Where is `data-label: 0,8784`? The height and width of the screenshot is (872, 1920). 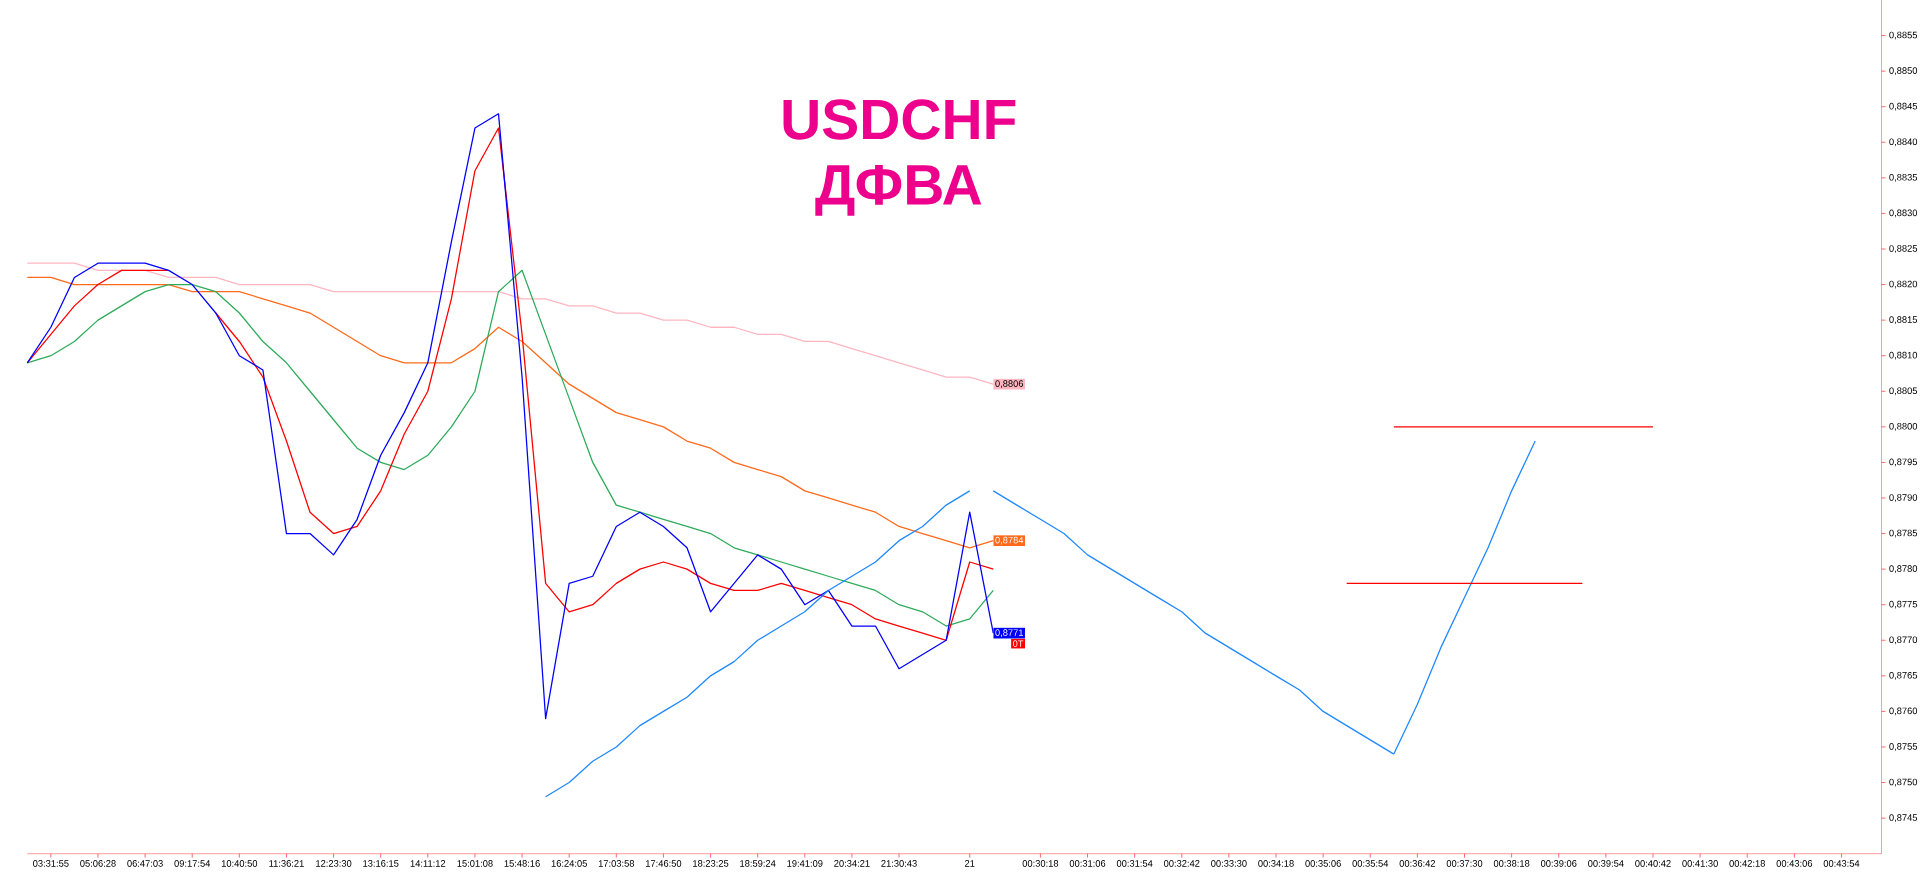
data-label: 0,8784 is located at coordinates (1009, 540).